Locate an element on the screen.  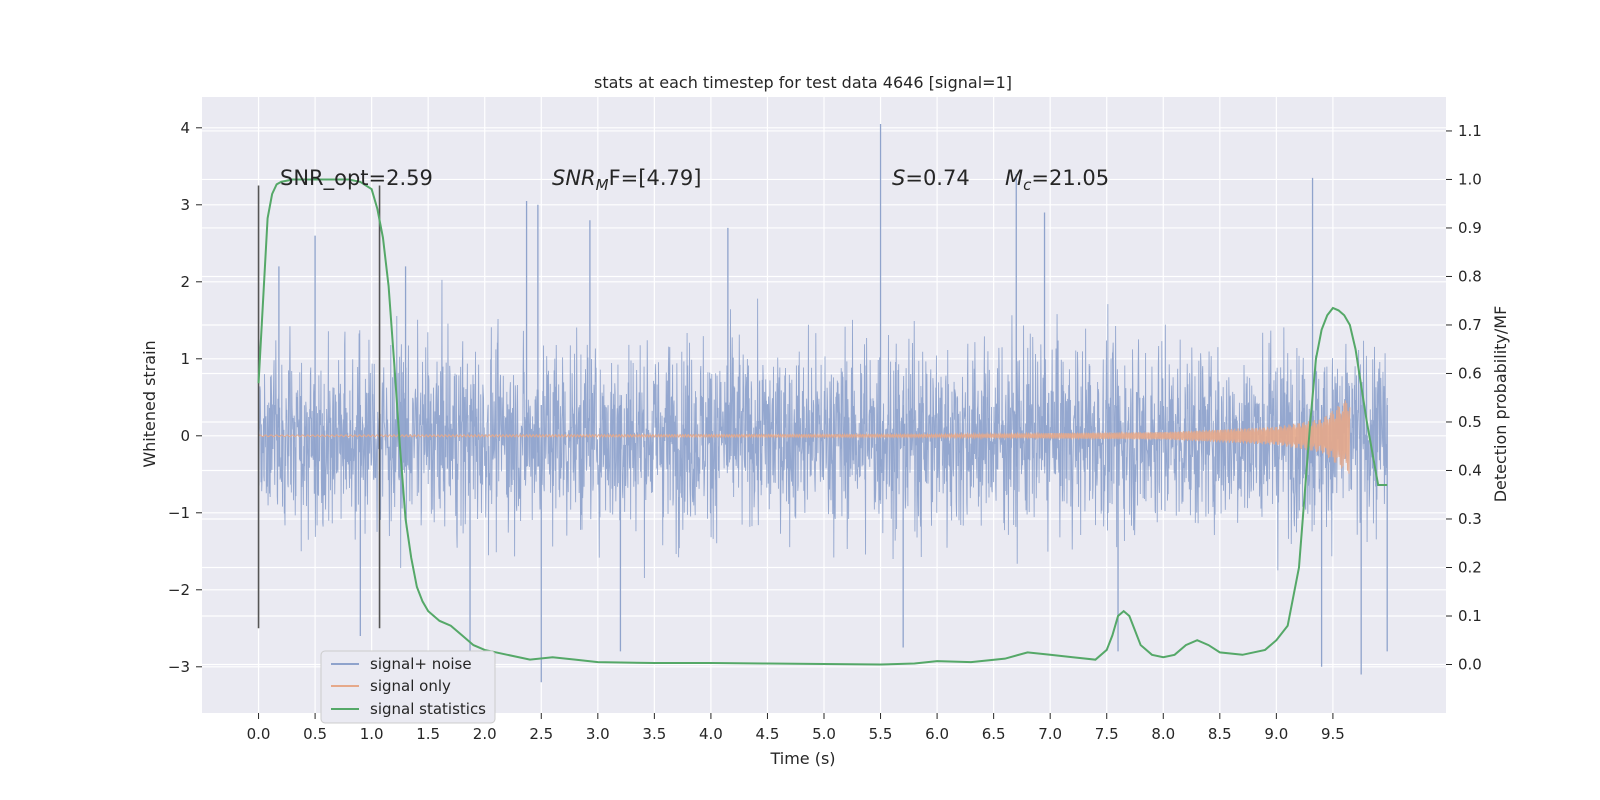
y-tick-label: −3 is located at coordinates (179, 667).